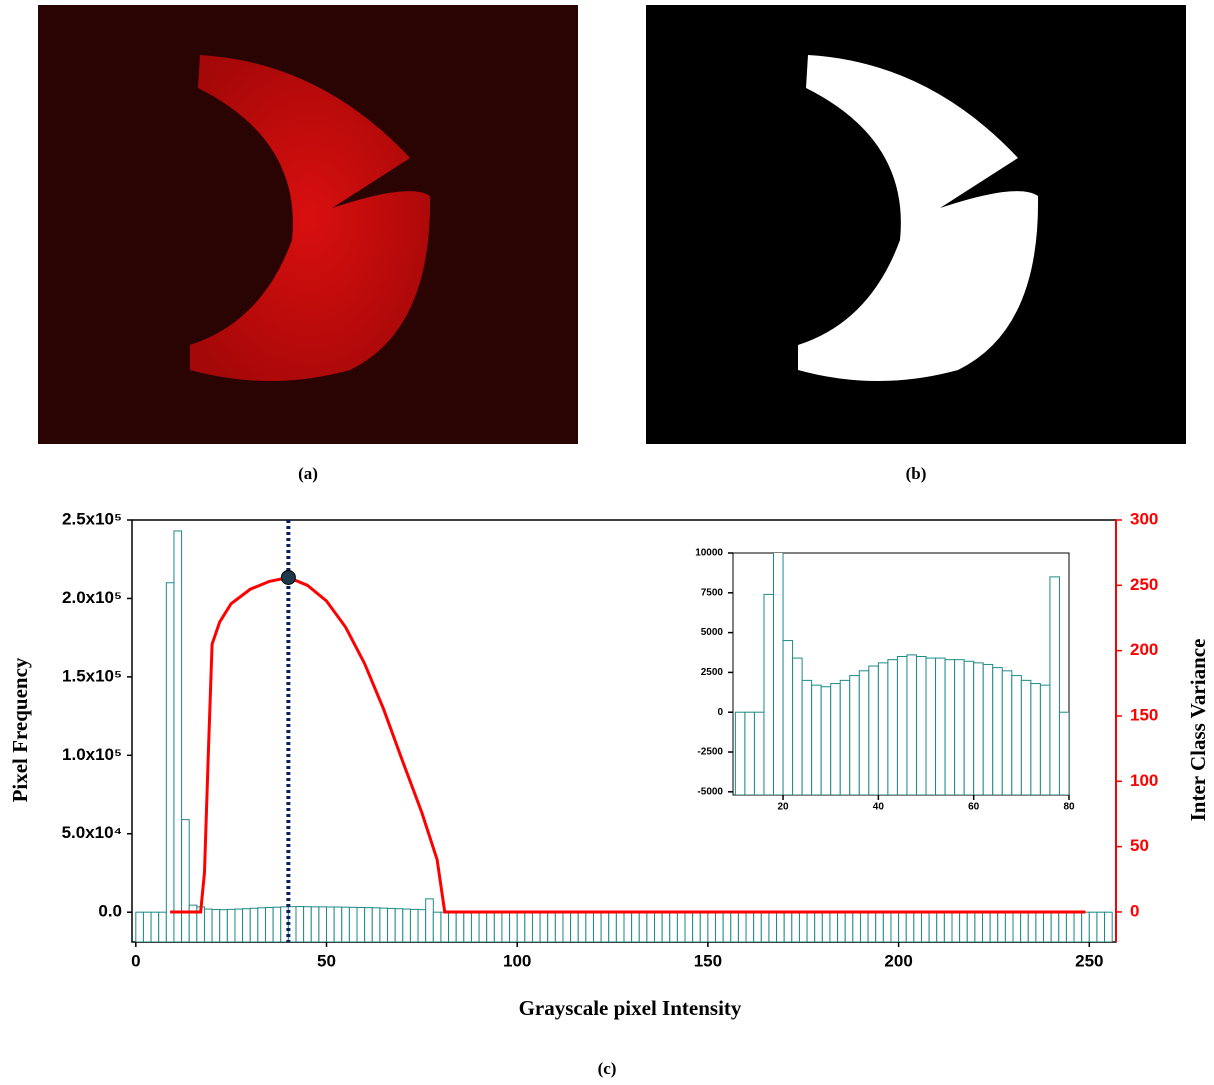 The width and height of the screenshot is (1214, 1085). I want to click on y-tick-label: 5.0x10⁴, so click(92, 832).